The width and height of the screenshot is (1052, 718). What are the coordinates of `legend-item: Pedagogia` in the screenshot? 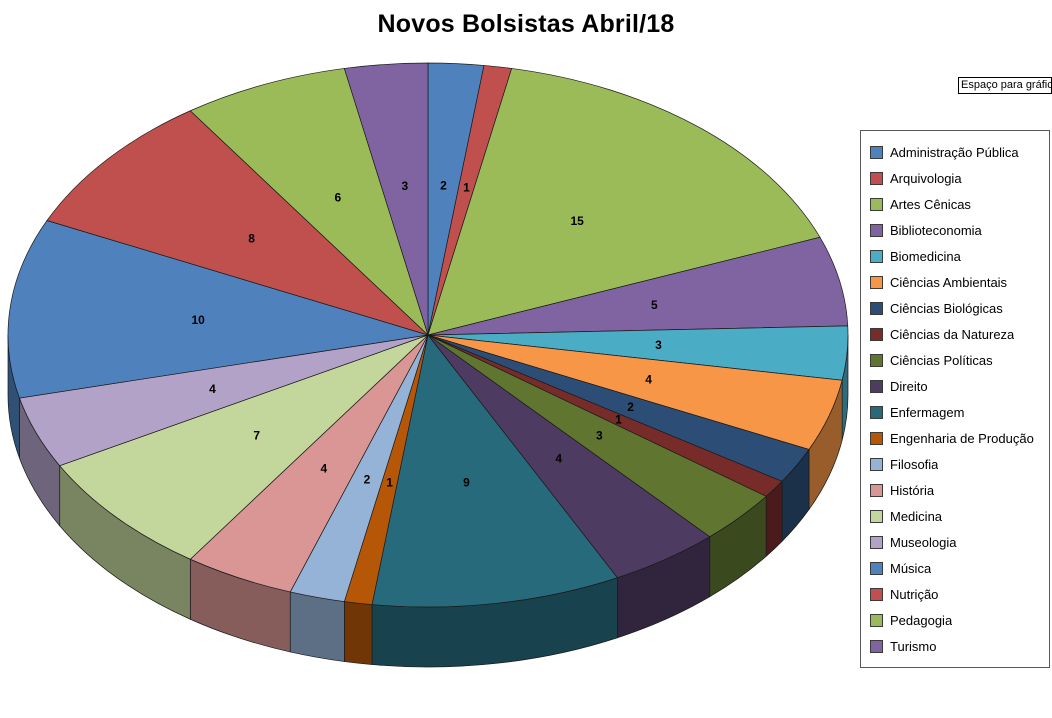 It's located at (957, 620).